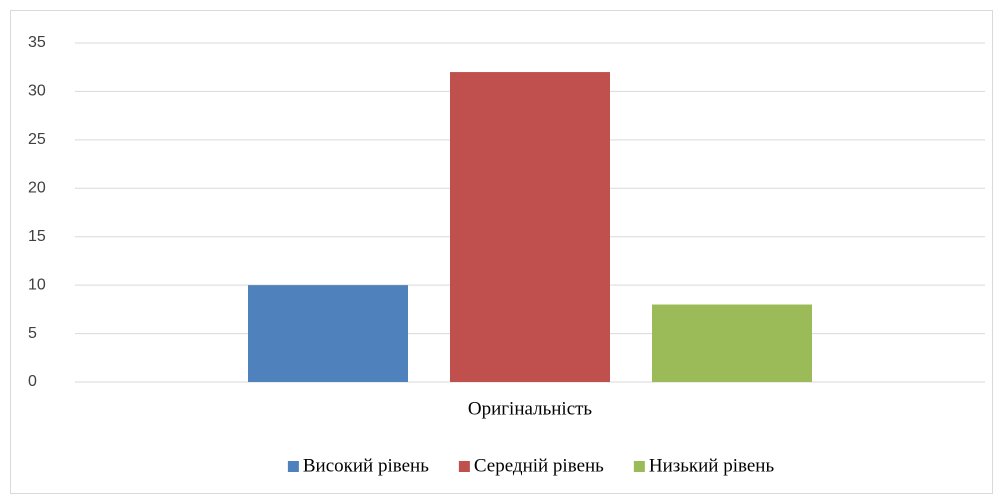 This screenshot has width=1003, height=494. What do you see at coordinates (32, 381) in the screenshot?
I see `y-tick-label: 0` at bounding box center [32, 381].